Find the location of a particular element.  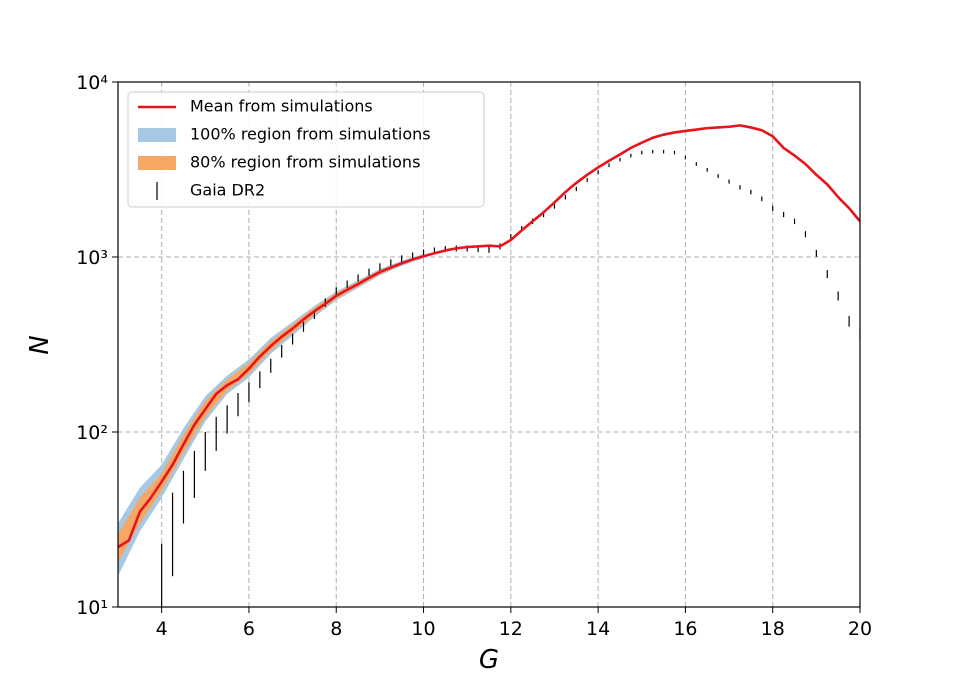

legend-label: Mean from simulations is located at coordinates (281, 106).